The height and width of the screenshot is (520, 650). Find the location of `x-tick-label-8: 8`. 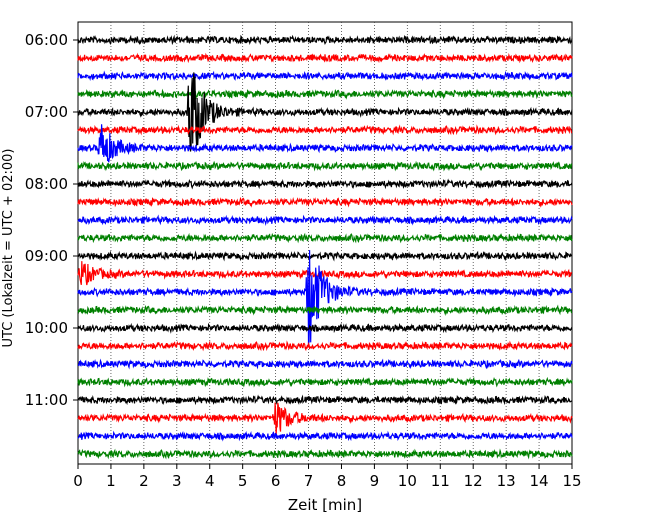

x-tick-label-8: 8 is located at coordinates (342, 481).